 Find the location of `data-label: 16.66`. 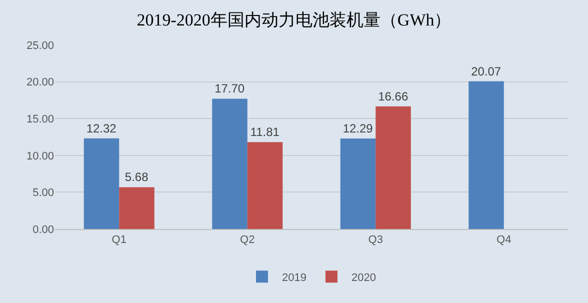

data-label: 16.66 is located at coordinates (393, 96).